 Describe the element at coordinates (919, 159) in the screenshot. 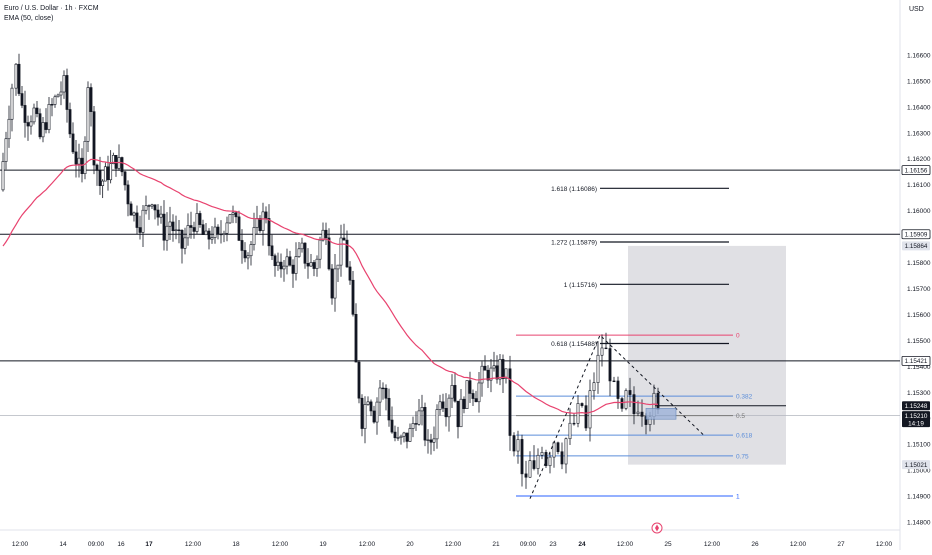

I see `y-tick-label: 1.16200` at that location.